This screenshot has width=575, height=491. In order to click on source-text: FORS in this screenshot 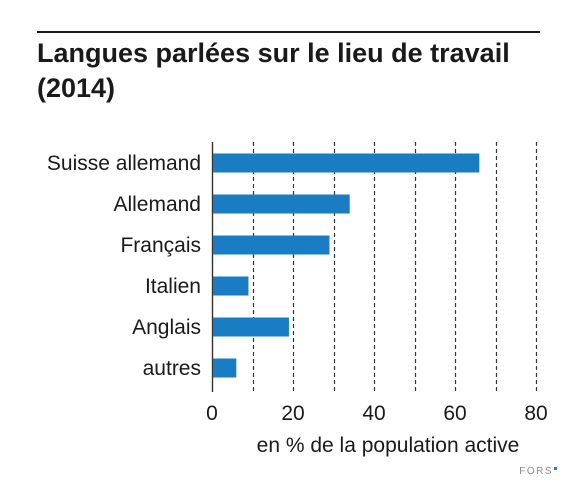, I will do `click(536, 471)`.